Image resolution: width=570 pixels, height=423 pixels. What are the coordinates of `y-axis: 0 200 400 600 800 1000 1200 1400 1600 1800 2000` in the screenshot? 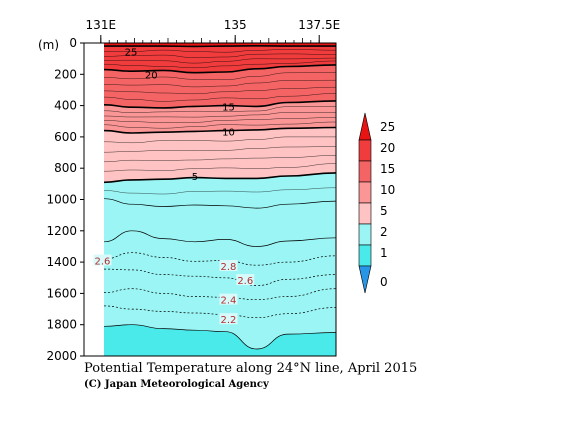 It's located at (65, 199).